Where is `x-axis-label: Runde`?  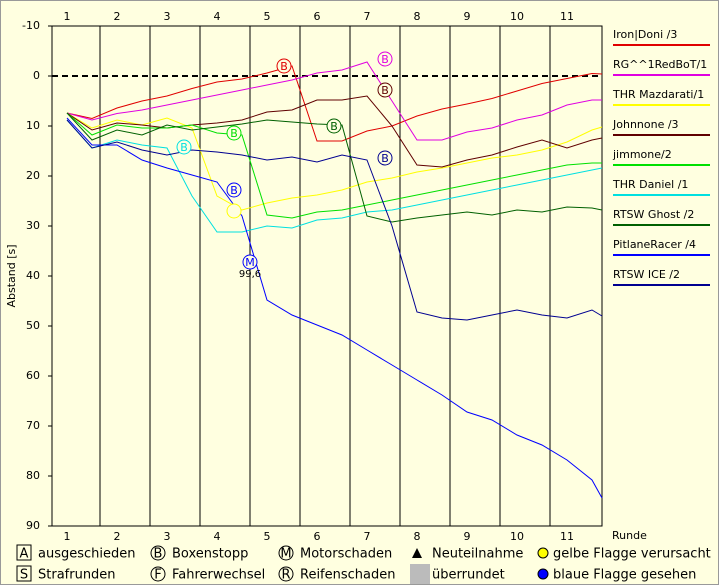 x-axis-label: Runde is located at coordinates (629, 535).